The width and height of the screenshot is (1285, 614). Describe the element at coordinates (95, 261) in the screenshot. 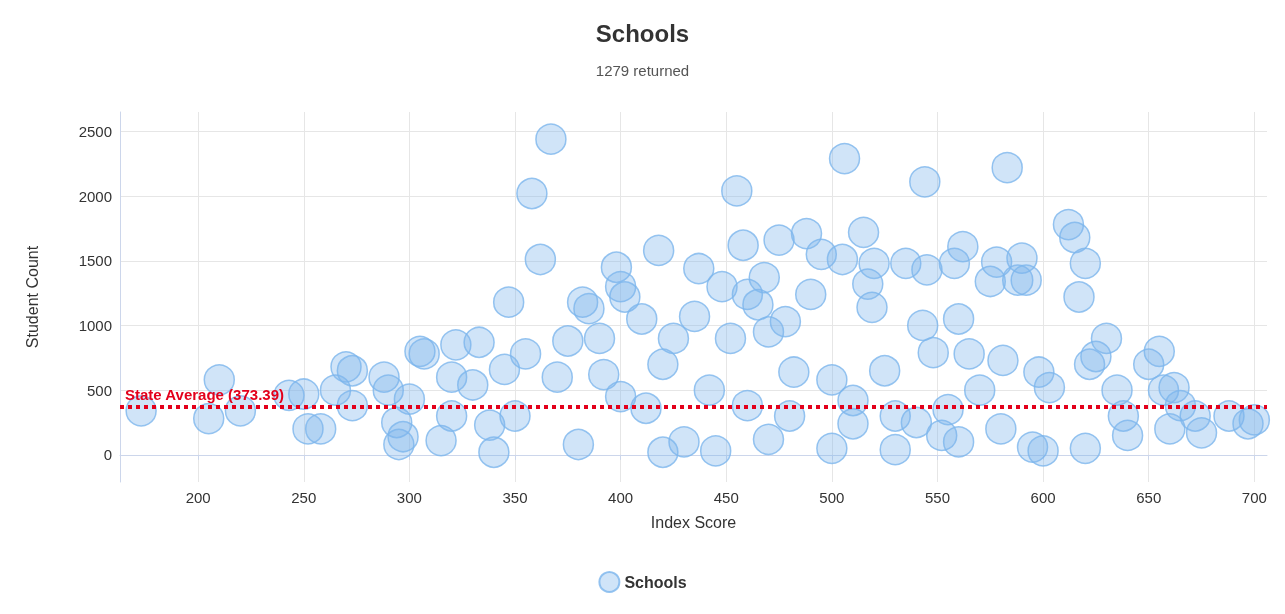

I see `y-tick-label: 1500` at that location.